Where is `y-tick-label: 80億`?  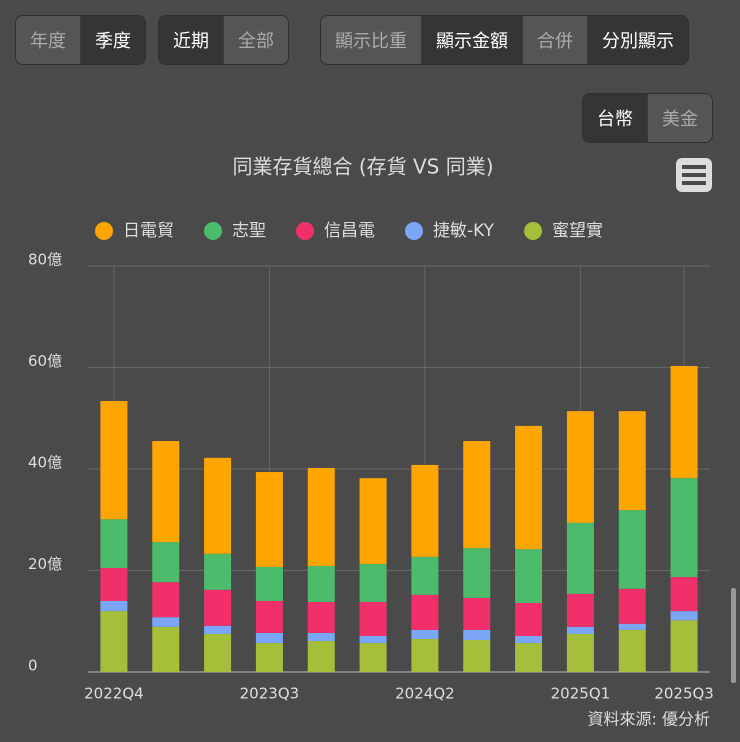 y-tick-label: 80億 is located at coordinates (45, 260).